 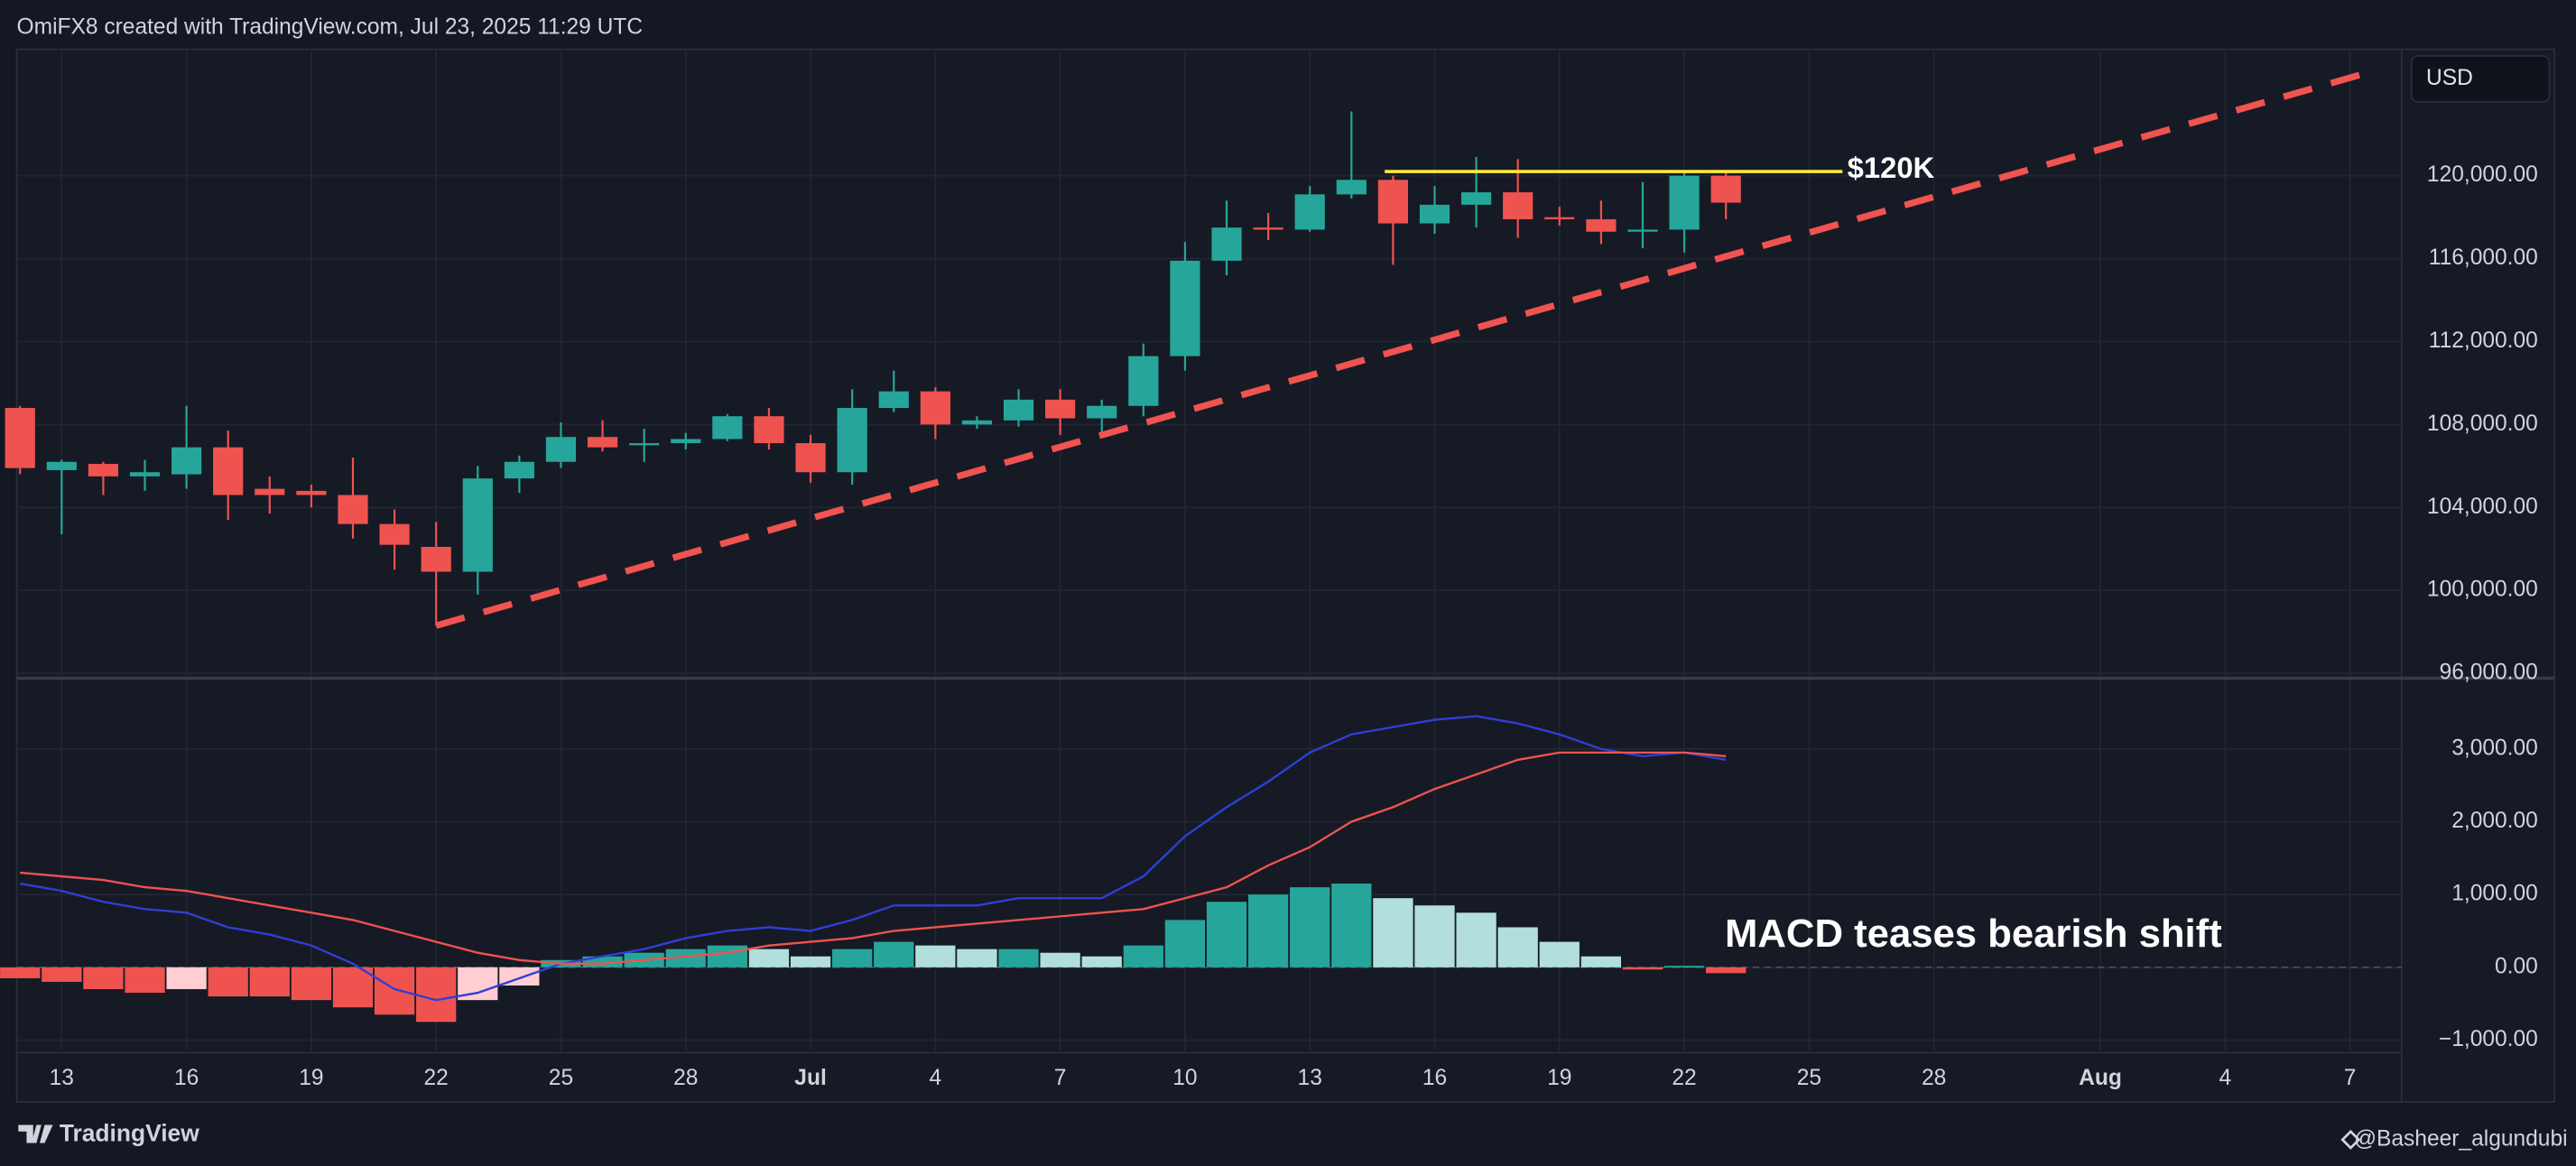 I want to click on brand: TradingView, so click(x=129, y=1132).